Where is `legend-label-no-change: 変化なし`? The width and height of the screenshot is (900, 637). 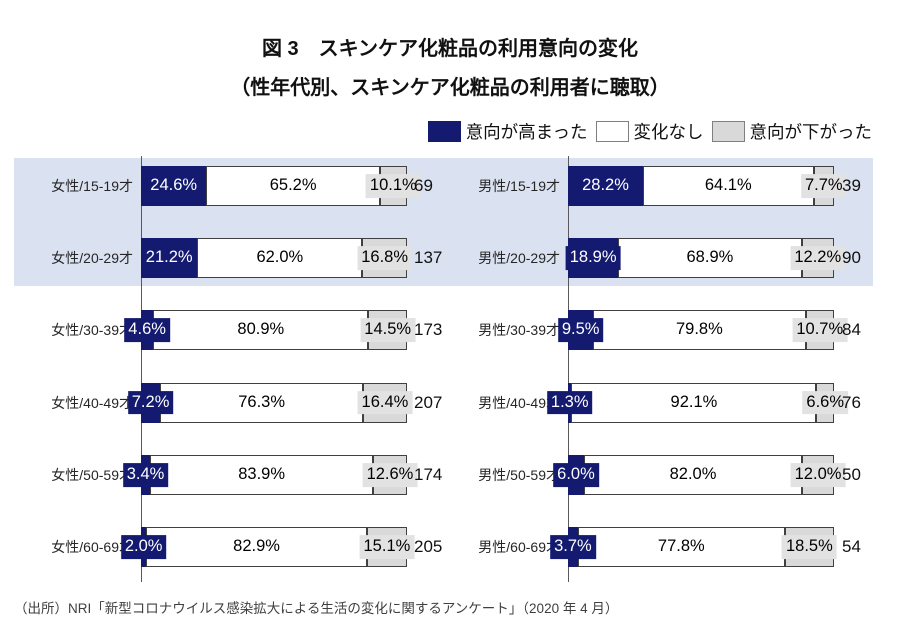
legend-label-no-change: 変化なし is located at coordinates (668, 132).